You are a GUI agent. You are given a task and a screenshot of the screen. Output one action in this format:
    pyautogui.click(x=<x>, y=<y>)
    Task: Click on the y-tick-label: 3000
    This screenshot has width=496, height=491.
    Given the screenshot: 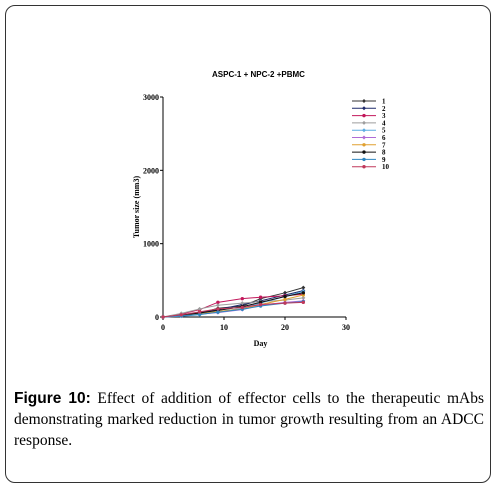 What is the action you would take?
    pyautogui.click(x=151, y=97)
    